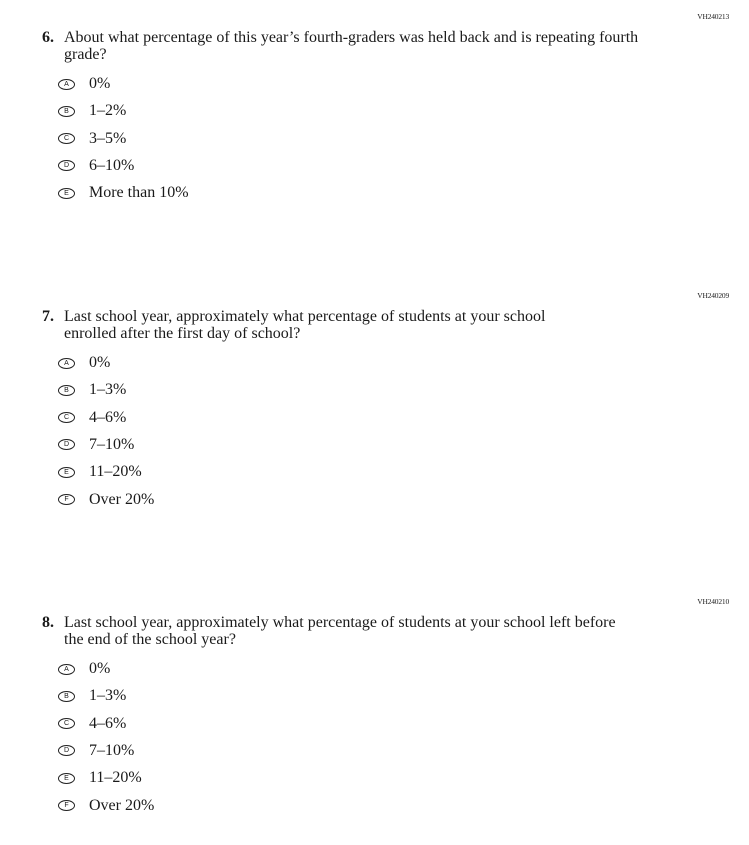  Describe the element at coordinates (108, 111) in the screenshot. I see `answer-label: 1–2%` at that location.